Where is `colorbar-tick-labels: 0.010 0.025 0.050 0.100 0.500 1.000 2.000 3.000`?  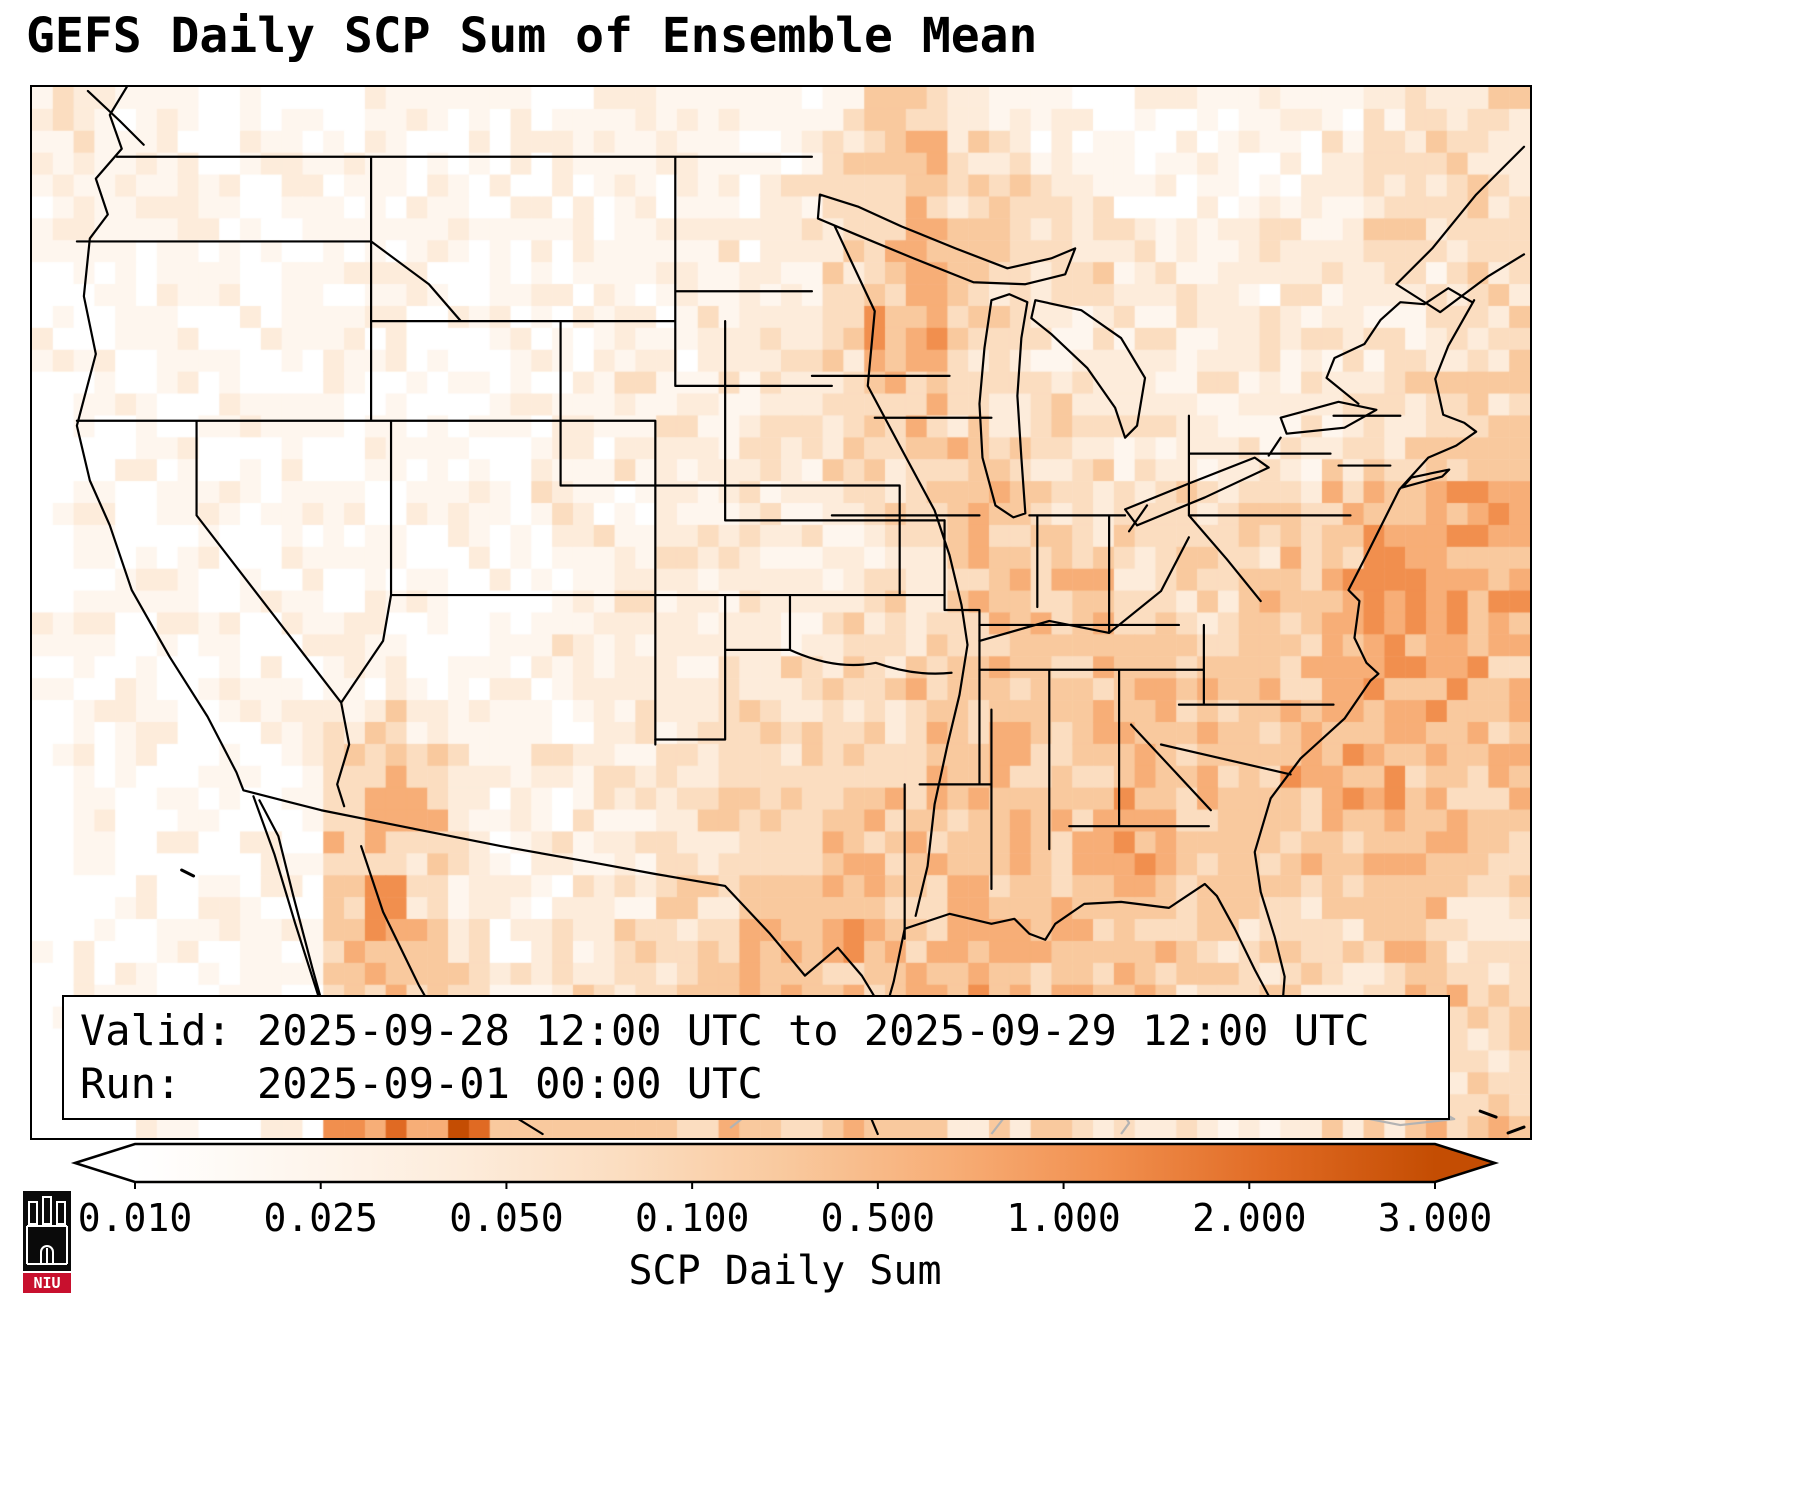 colorbar-tick-labels: 0.010 0.025 0.050 0.100 0.500 1.000 2.000 3.000 is located at coordinates (901, 1219).